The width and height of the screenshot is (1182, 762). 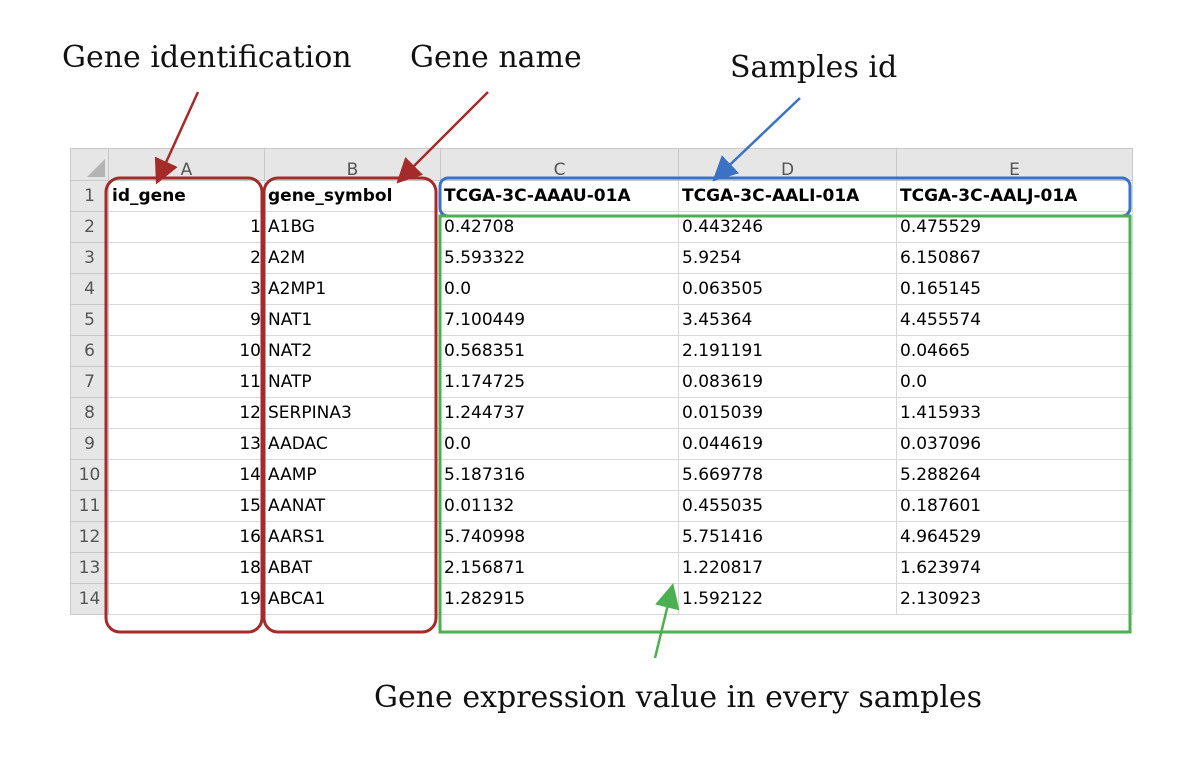 I want to click on gene-symbol-cell: SERPINA3, so click(x=352, y=413).